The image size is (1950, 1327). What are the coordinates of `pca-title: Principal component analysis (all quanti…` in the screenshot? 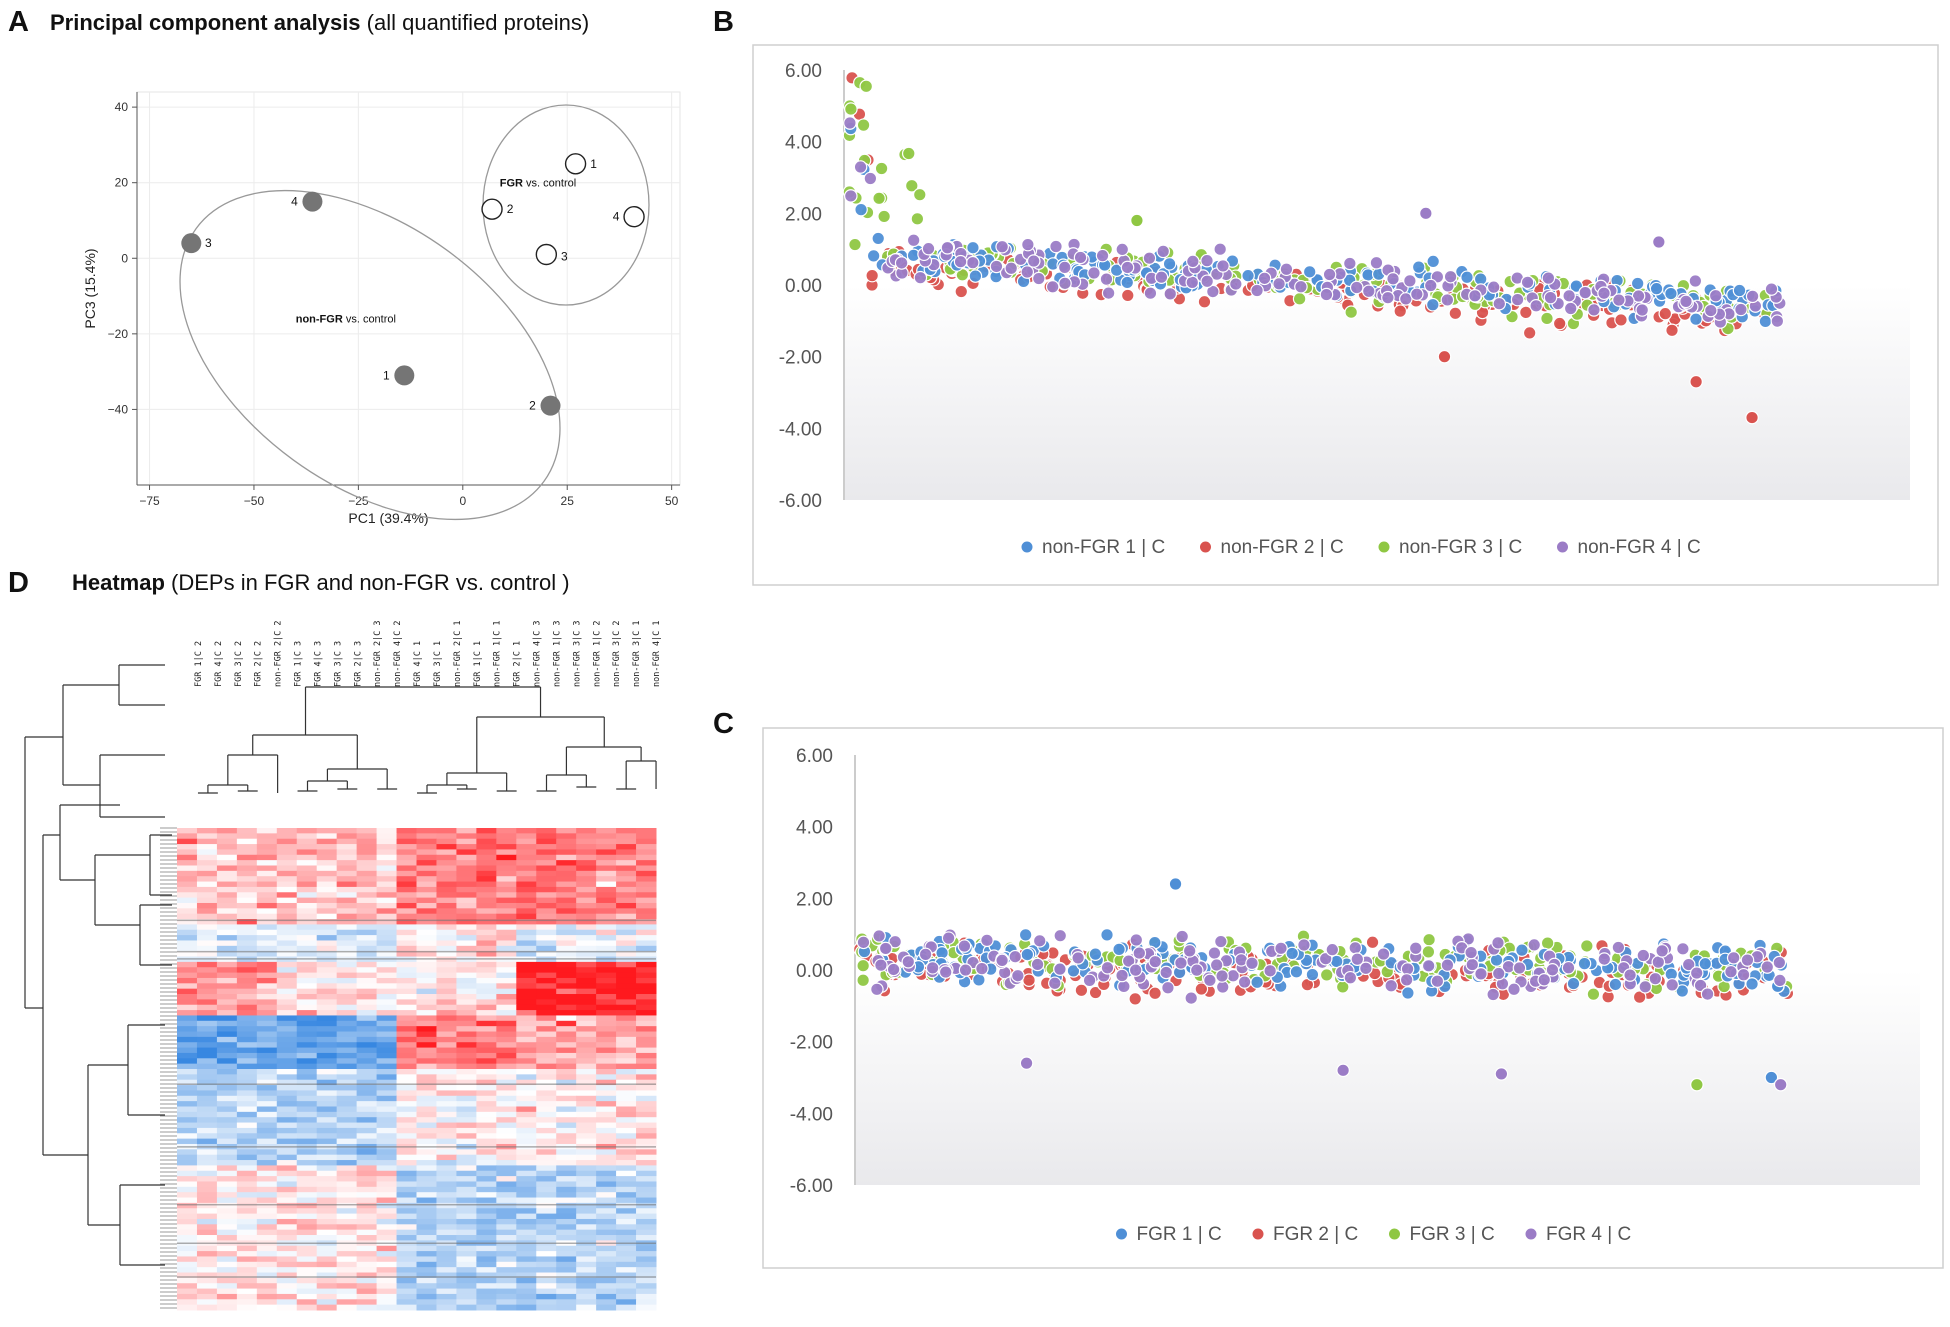 It's located at (319, 23).